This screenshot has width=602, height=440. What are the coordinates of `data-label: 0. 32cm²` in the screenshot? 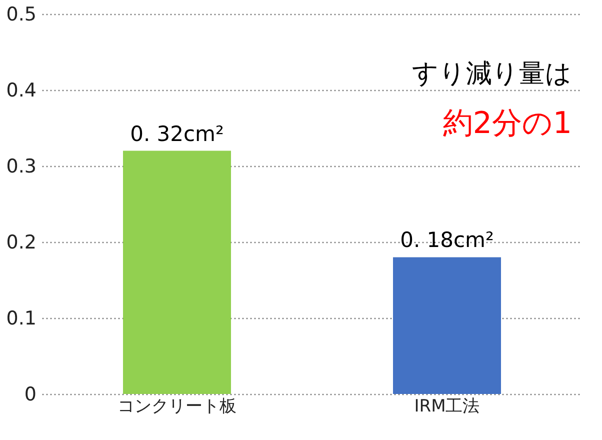 It's located at (177, 134).